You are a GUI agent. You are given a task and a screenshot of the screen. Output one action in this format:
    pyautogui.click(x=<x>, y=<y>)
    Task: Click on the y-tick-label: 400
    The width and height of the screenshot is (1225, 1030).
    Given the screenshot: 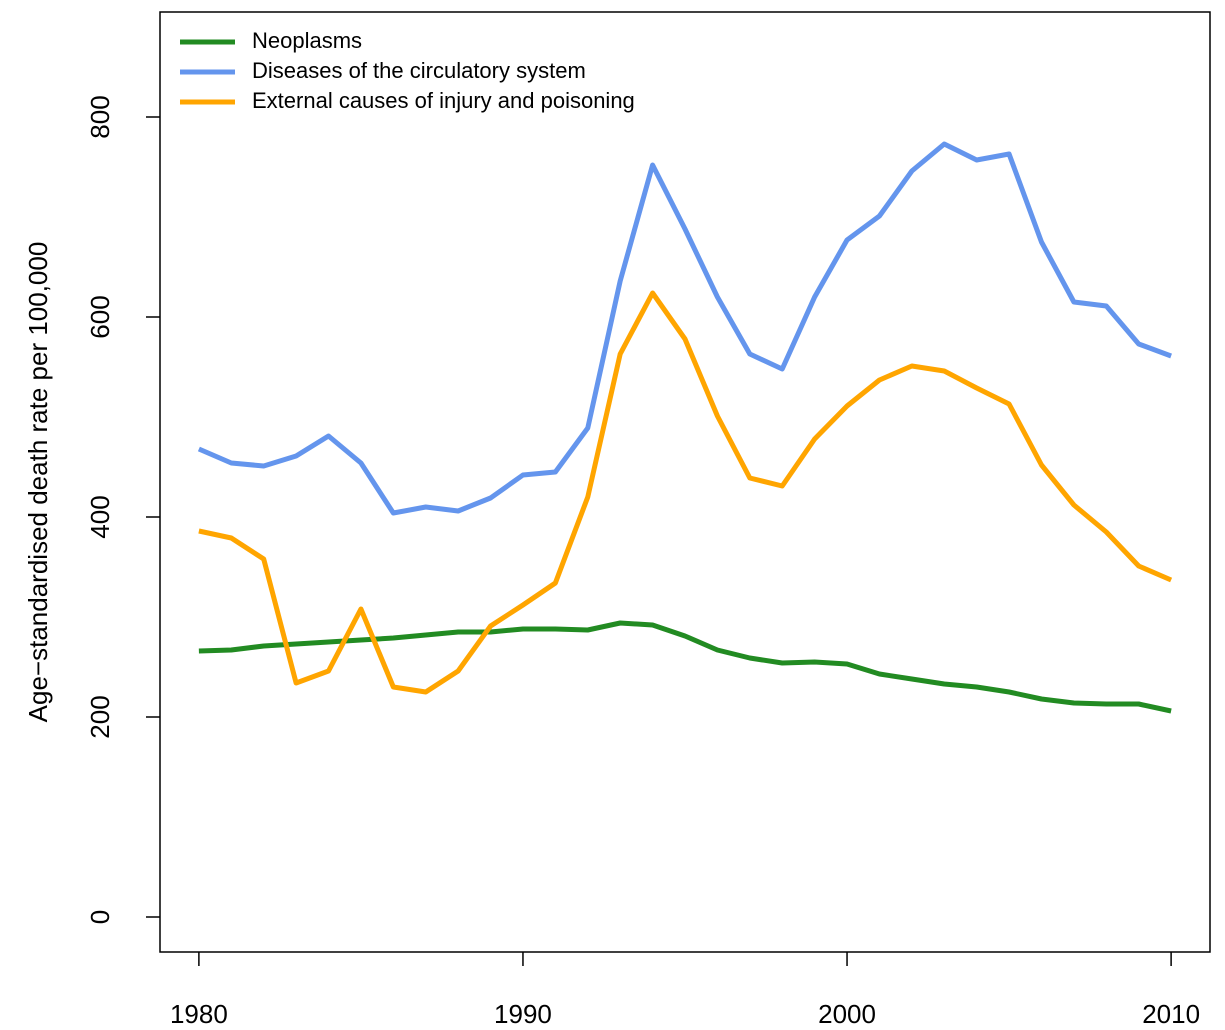 What is the action you would take?
    pyautogui.click(x=100, y=516)
    